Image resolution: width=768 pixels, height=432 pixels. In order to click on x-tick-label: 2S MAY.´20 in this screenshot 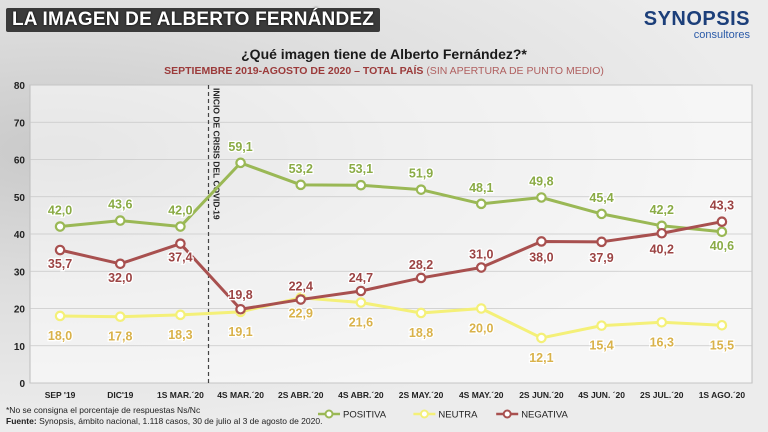, I will do `click(421, 395)`.